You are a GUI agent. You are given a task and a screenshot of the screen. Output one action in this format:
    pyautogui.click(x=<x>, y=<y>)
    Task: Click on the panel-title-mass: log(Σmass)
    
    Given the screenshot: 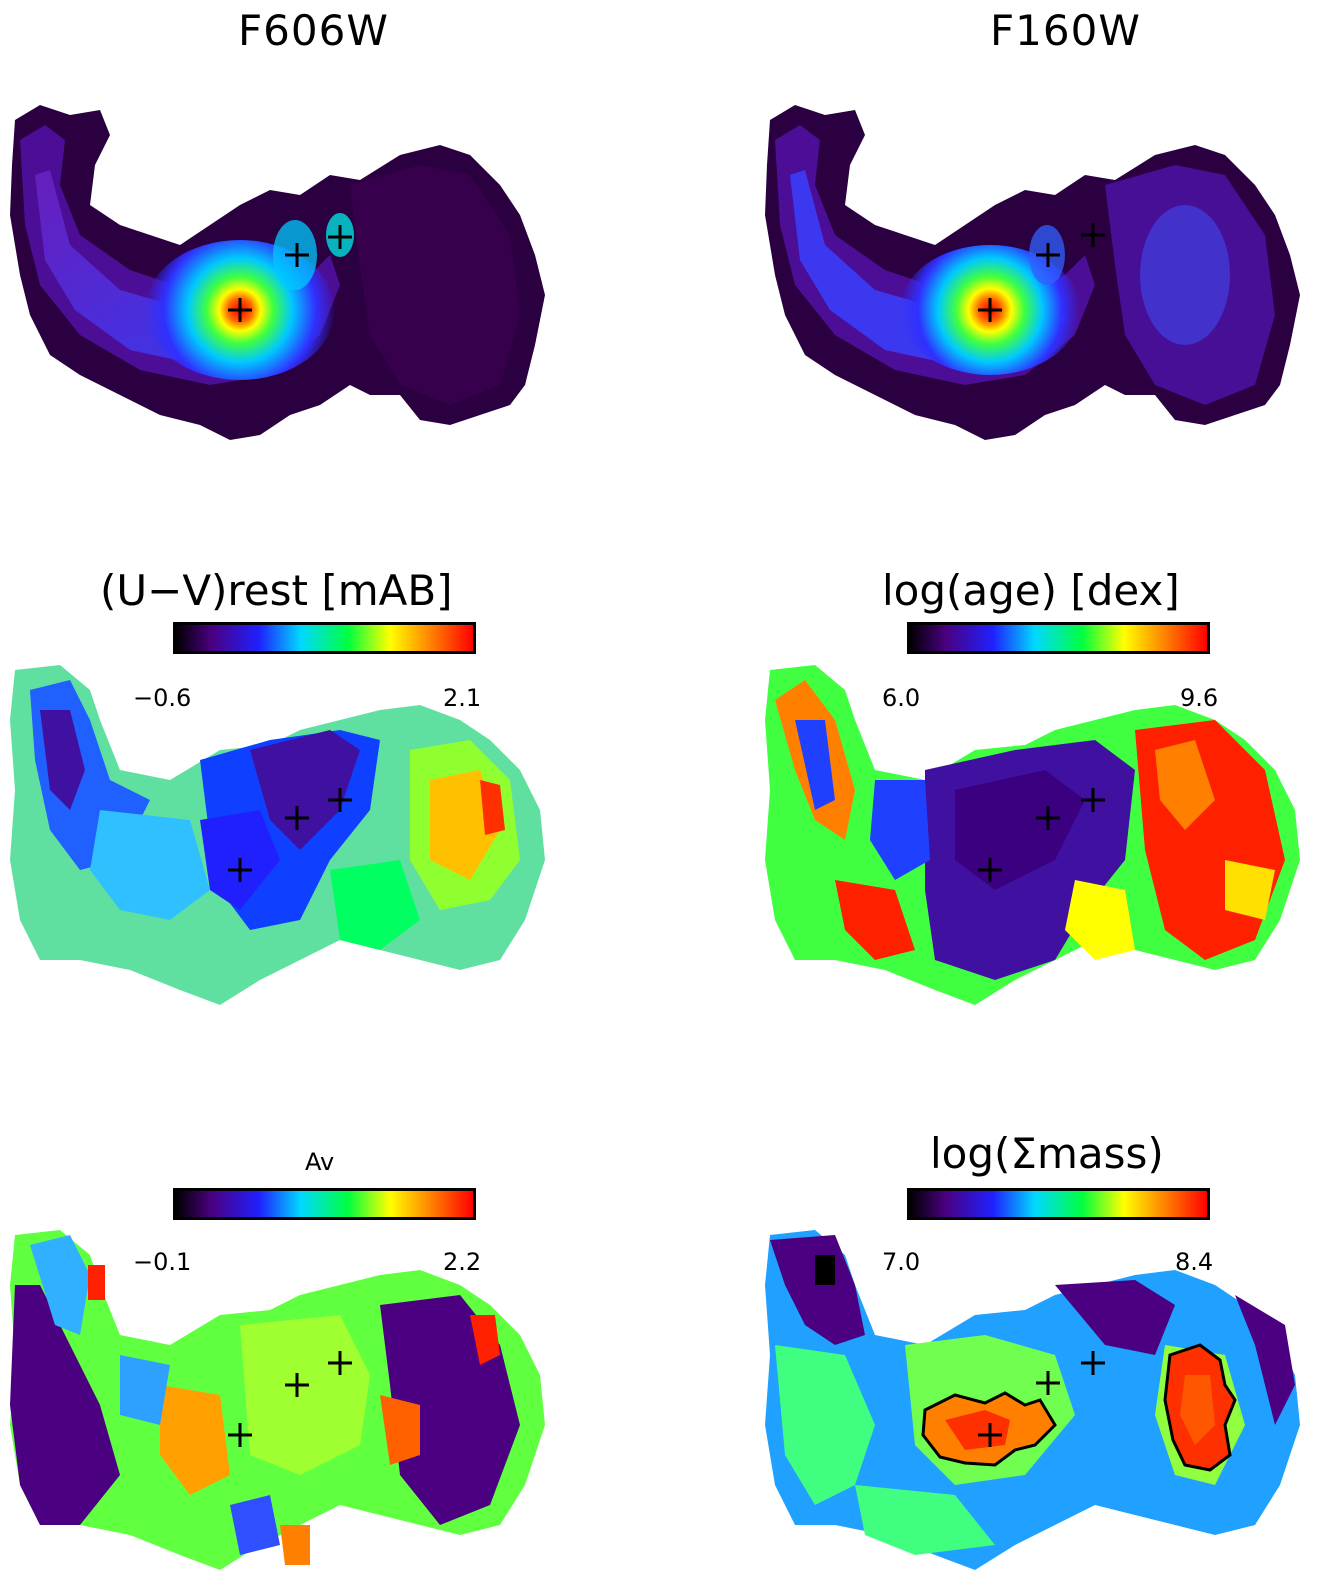 What is the action you would take?
    pyautogui.click(x=1047, y=1153)
    